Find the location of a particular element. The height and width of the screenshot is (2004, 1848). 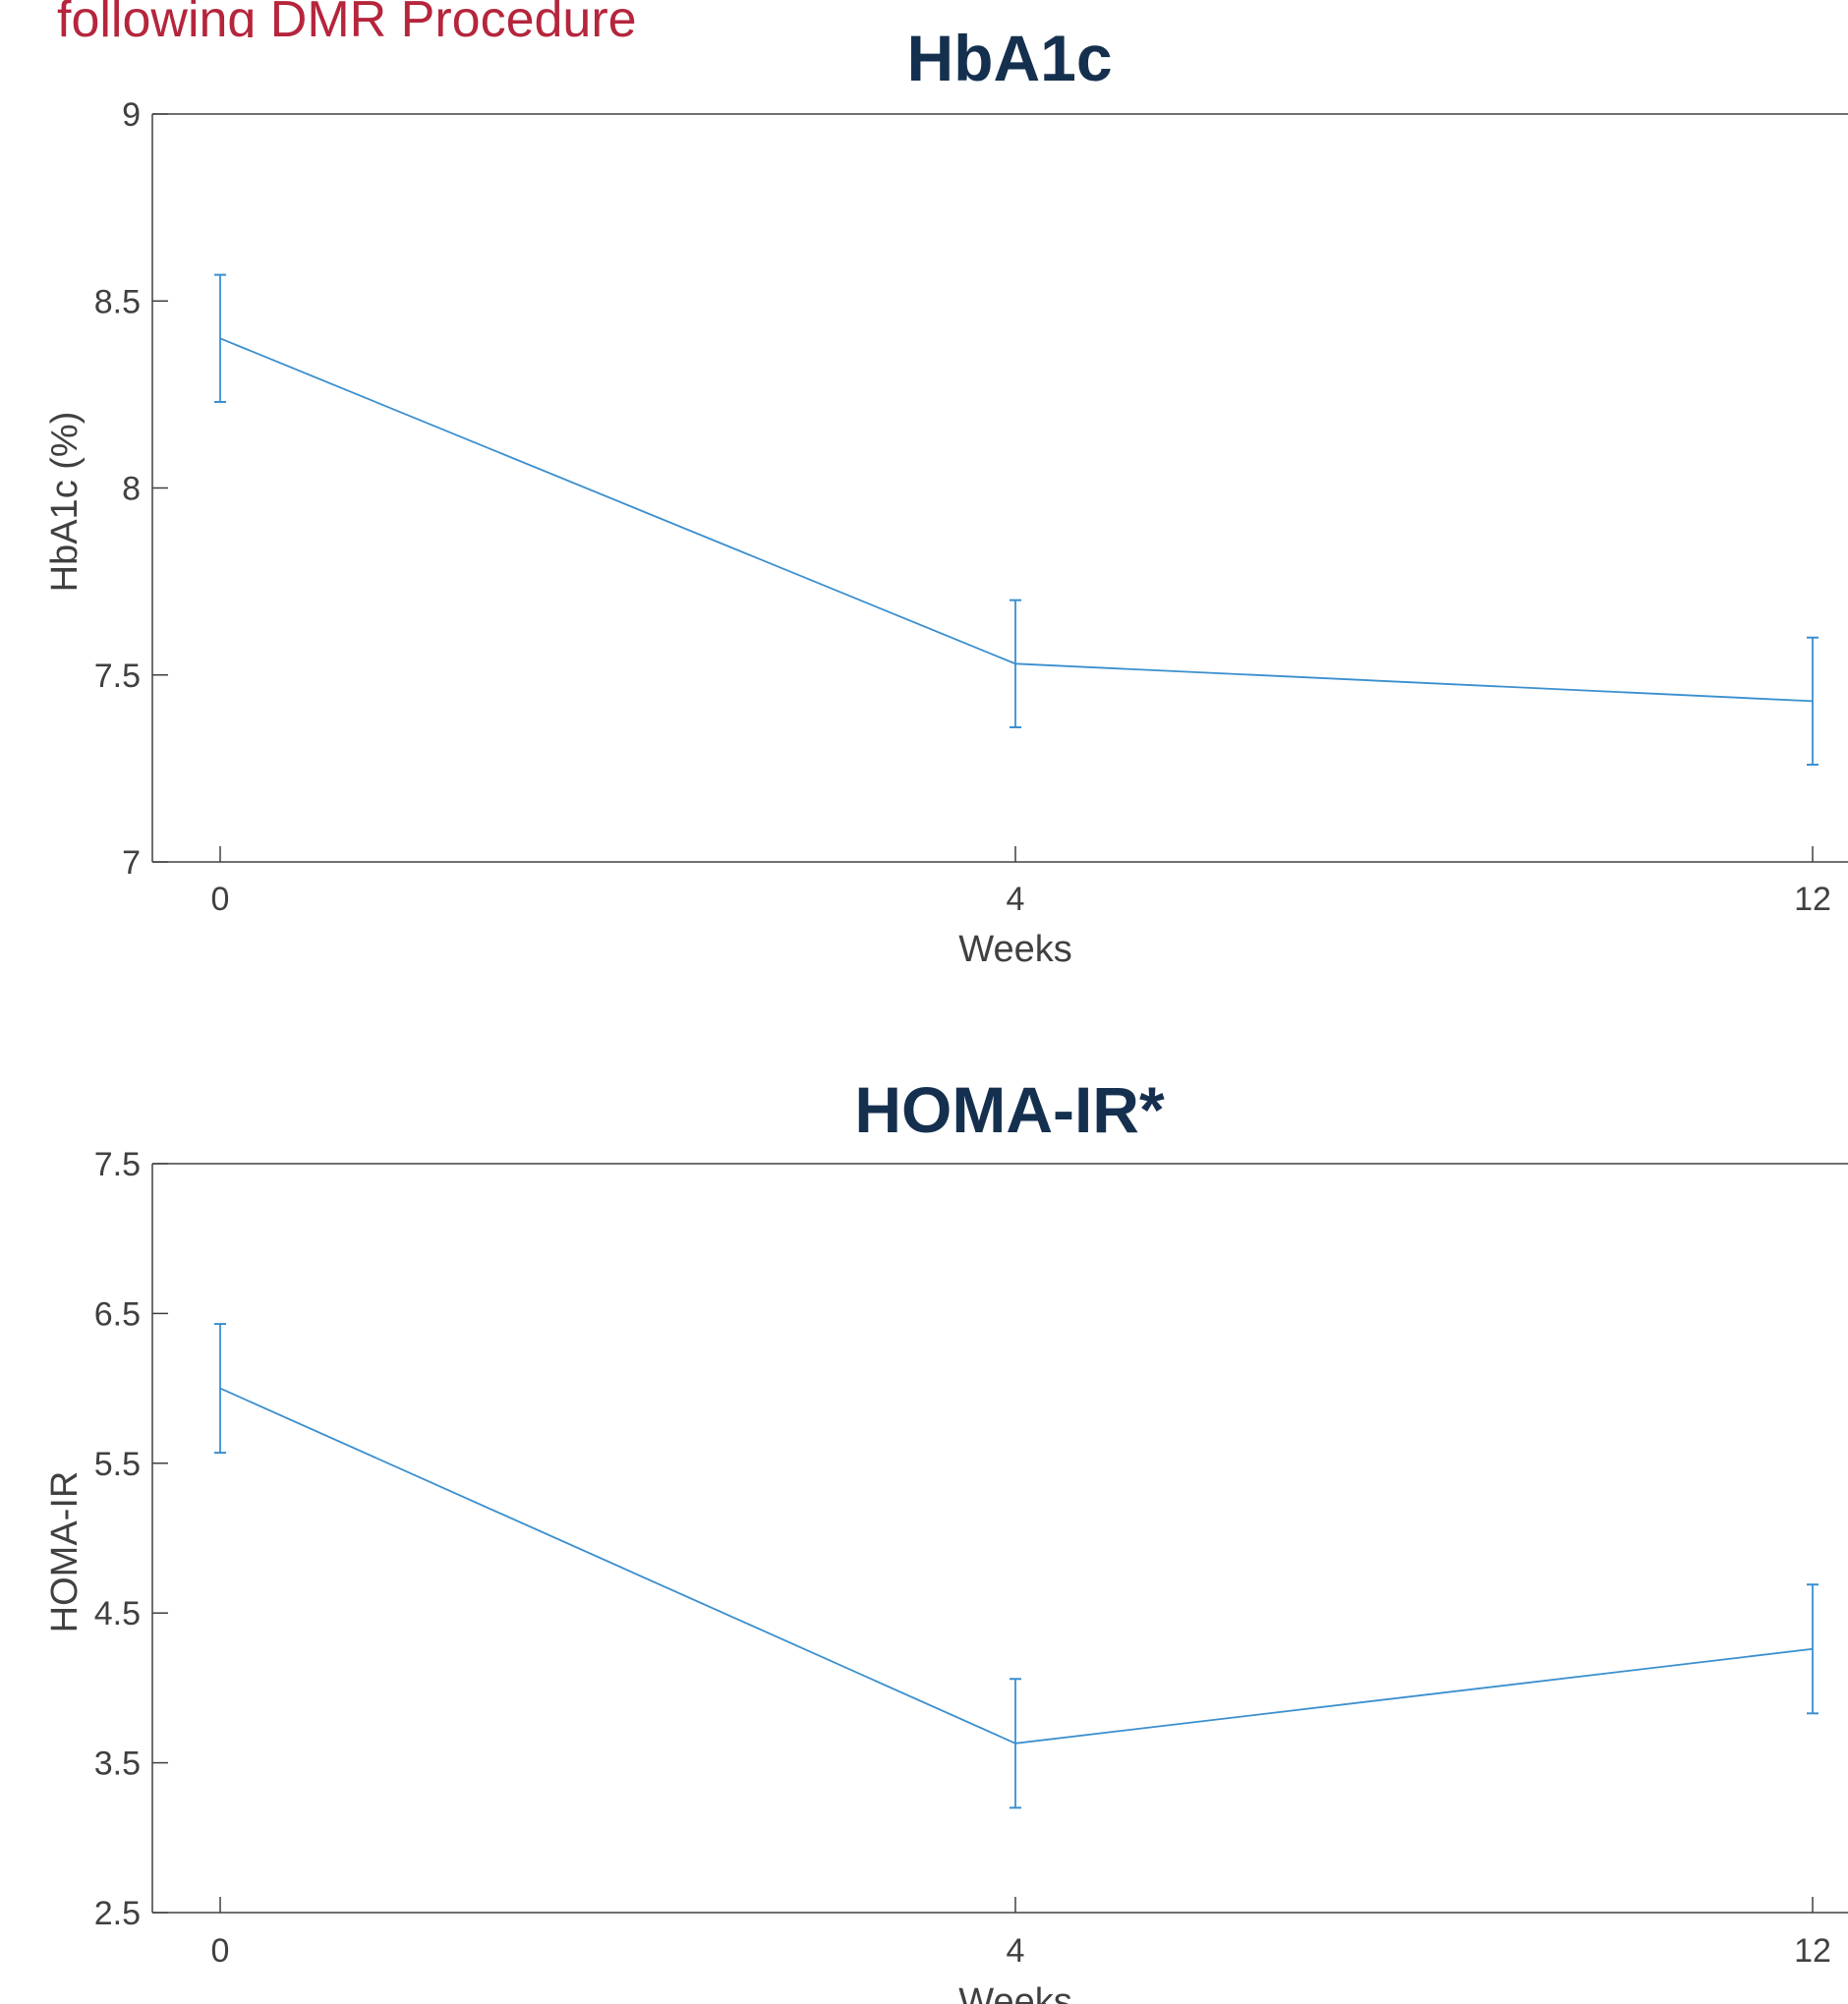

y-tick-label: 3.5 is located at coordinates (117, 1764).